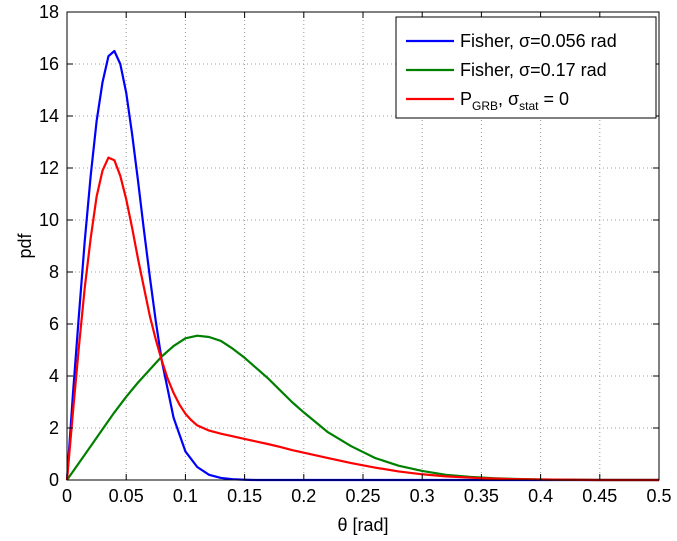 The width and height of the screenshot is (677, 541). Describe the element at coordinates (49, 64) in the screenshot. I see `y-tick-label: 16` at that location.